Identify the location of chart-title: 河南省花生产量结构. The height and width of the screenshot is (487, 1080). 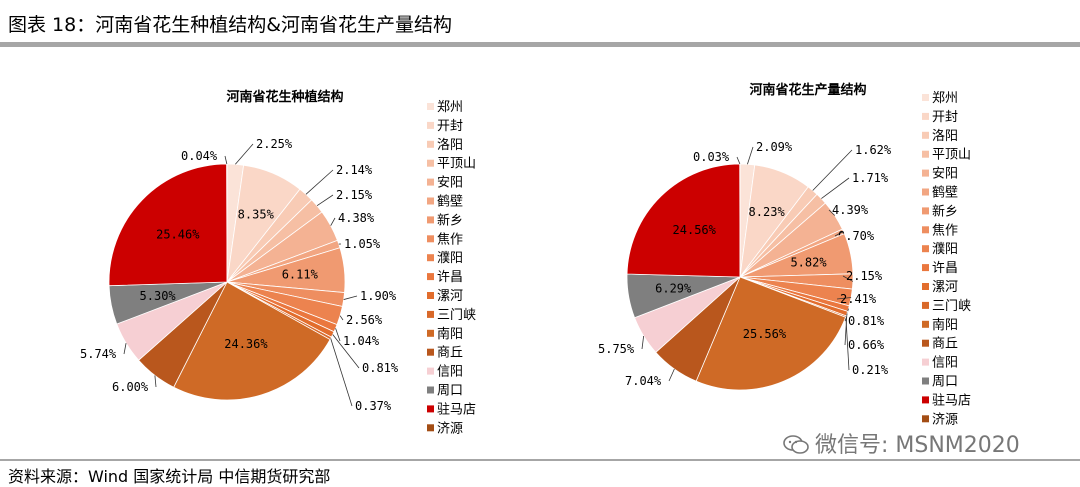
(807, 90).